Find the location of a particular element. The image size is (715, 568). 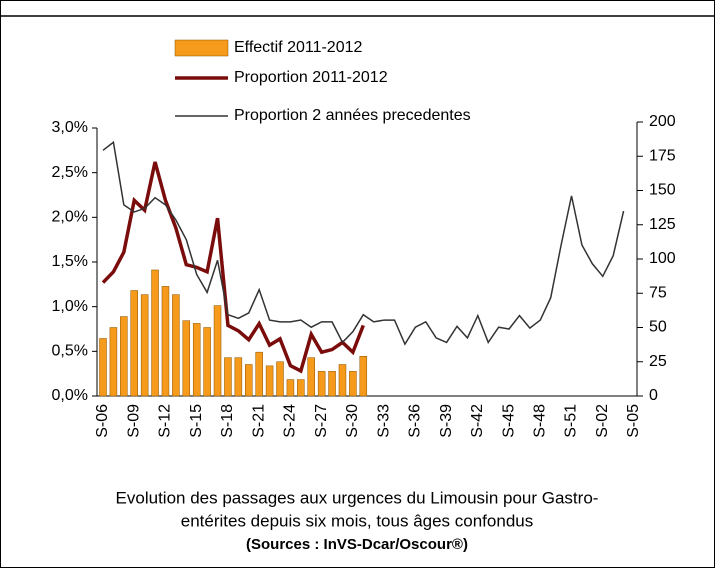

x-tick-label: S-30 is located at coordinates (352, 421).